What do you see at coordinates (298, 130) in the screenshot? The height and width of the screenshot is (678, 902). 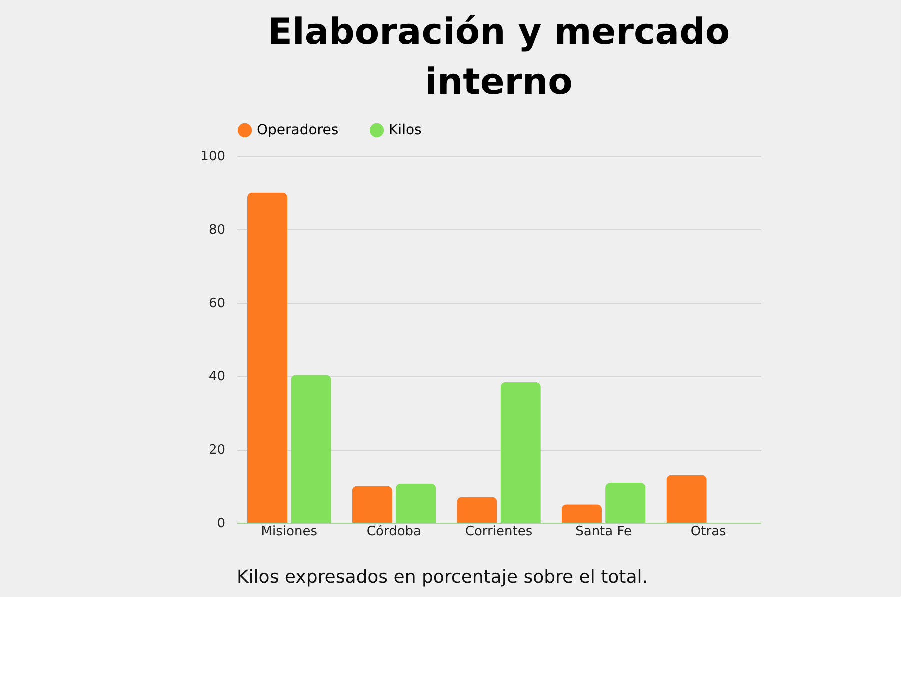 I see `legend-label: Operadores` at bounding box center [298, 130].